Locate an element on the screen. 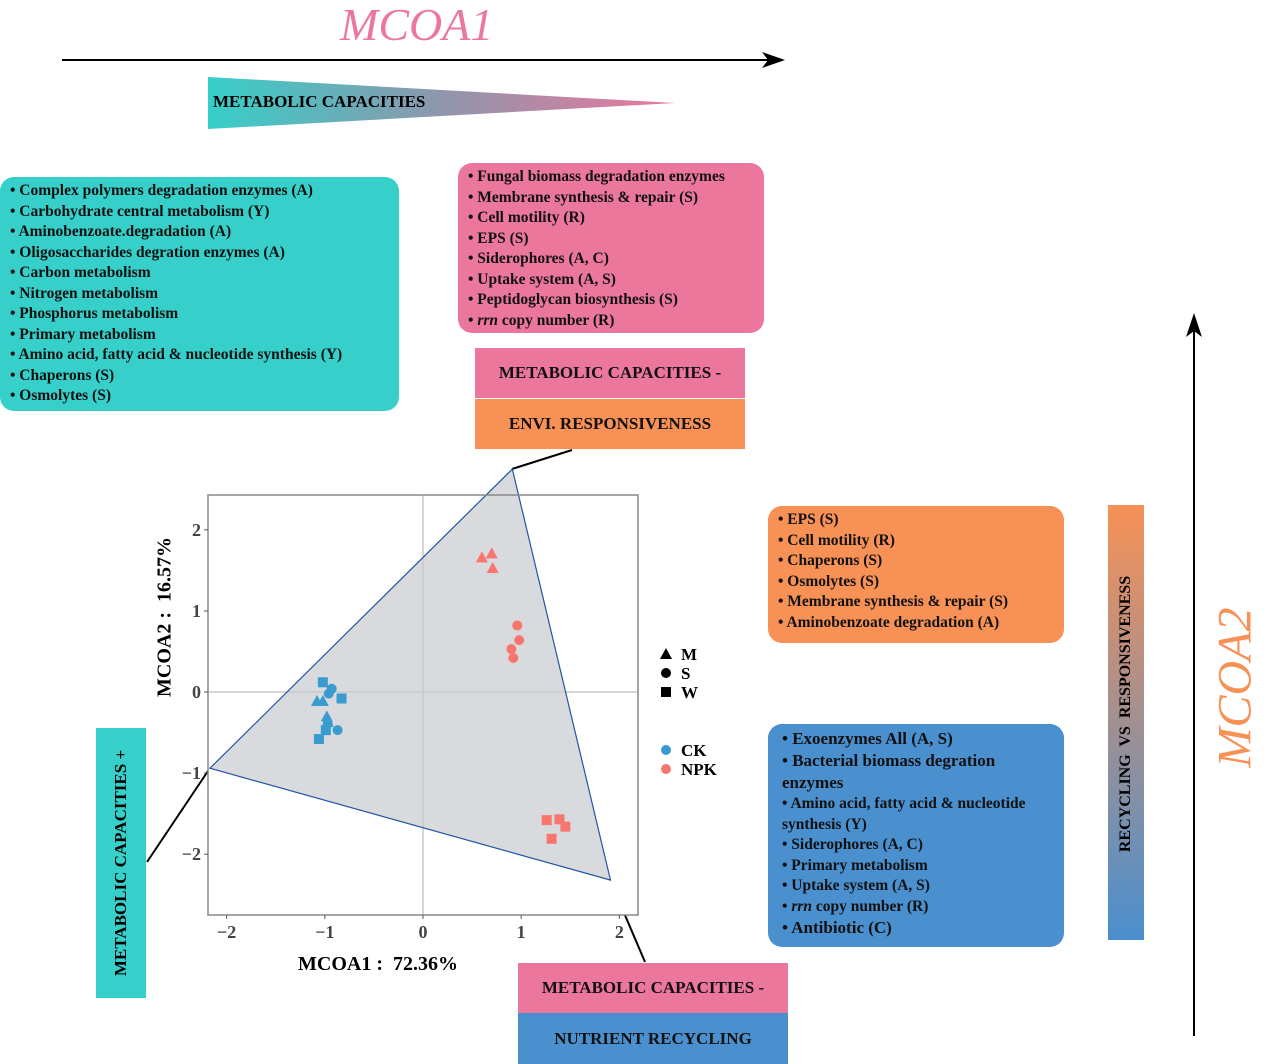 The height and width of the screenshot is (1064, 1269). mcoa1-arrowhead-icon is located at coordinates (773, 60).